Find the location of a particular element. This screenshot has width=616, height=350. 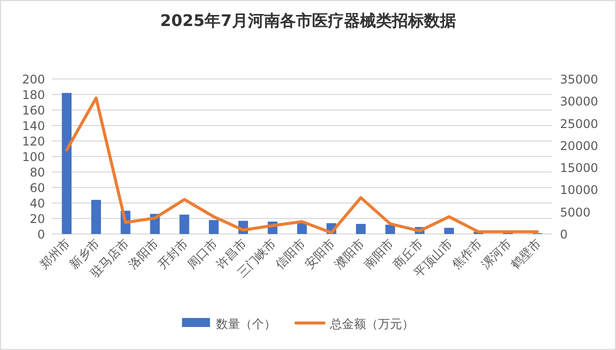

y2-tick-label: 15000 is located at coordinates (579, 168).